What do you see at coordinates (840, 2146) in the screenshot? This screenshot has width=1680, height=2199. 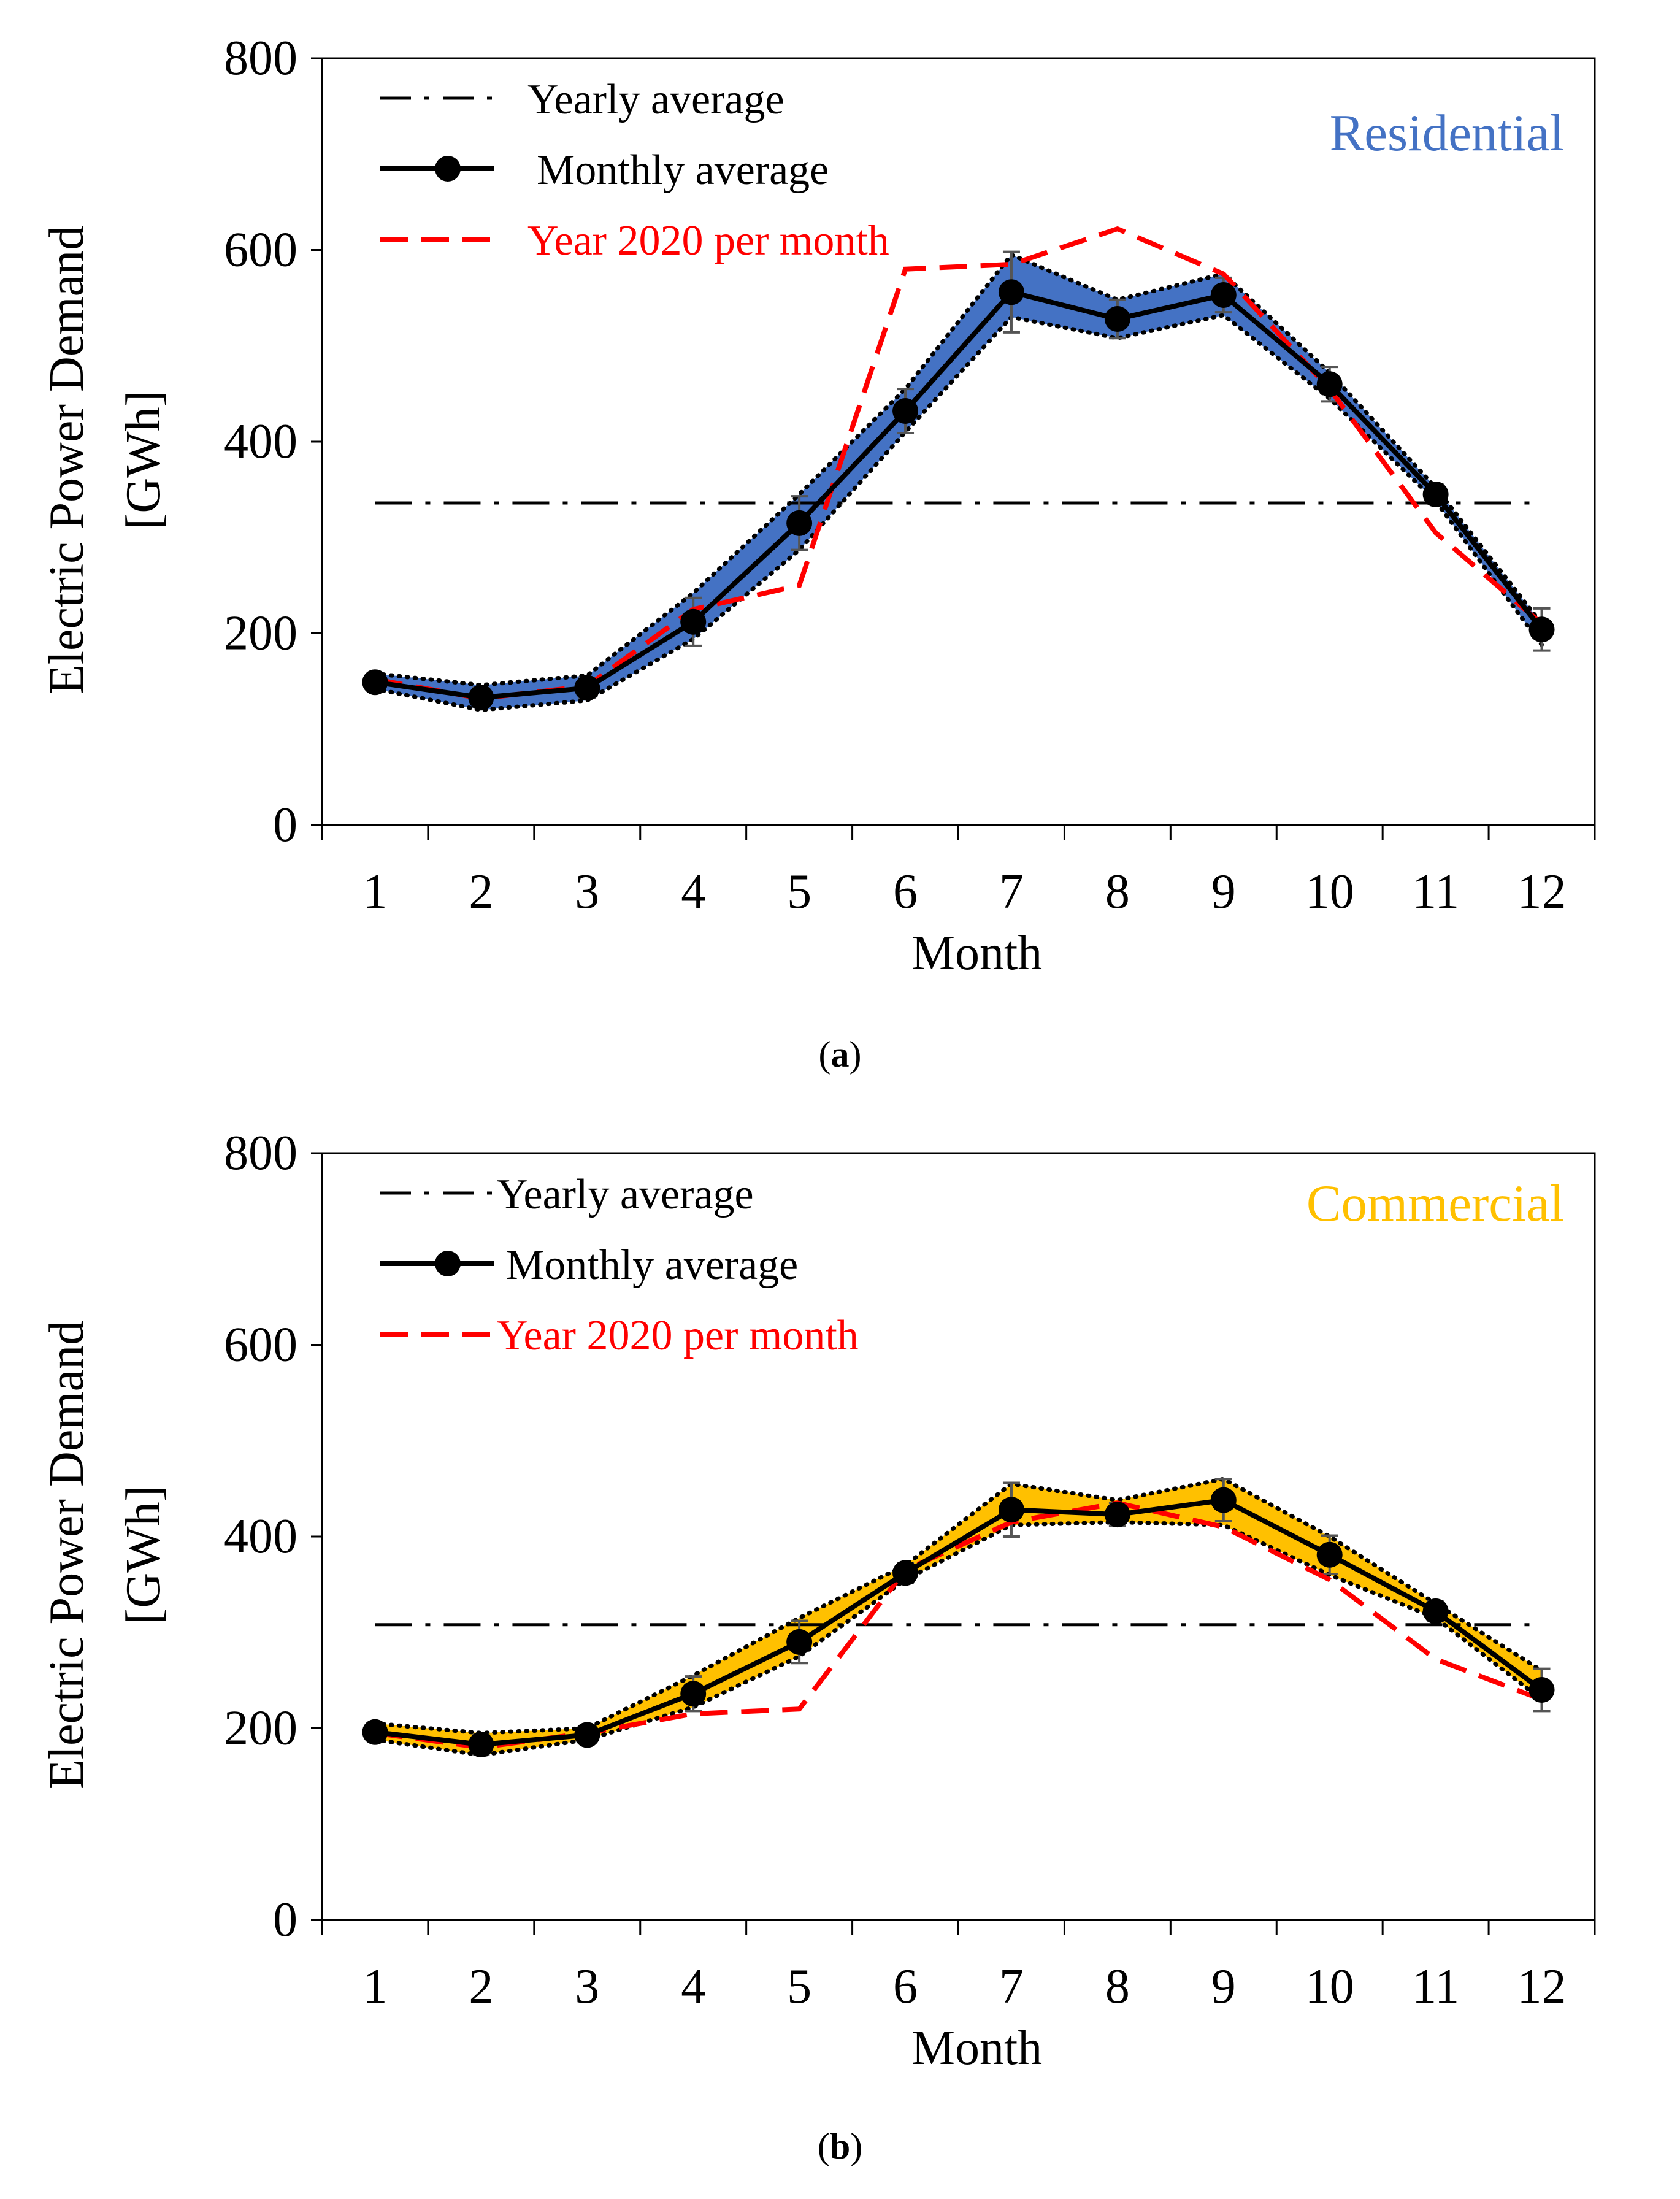 I see `caption-b: (b)` at bounding box center [840, 2146].